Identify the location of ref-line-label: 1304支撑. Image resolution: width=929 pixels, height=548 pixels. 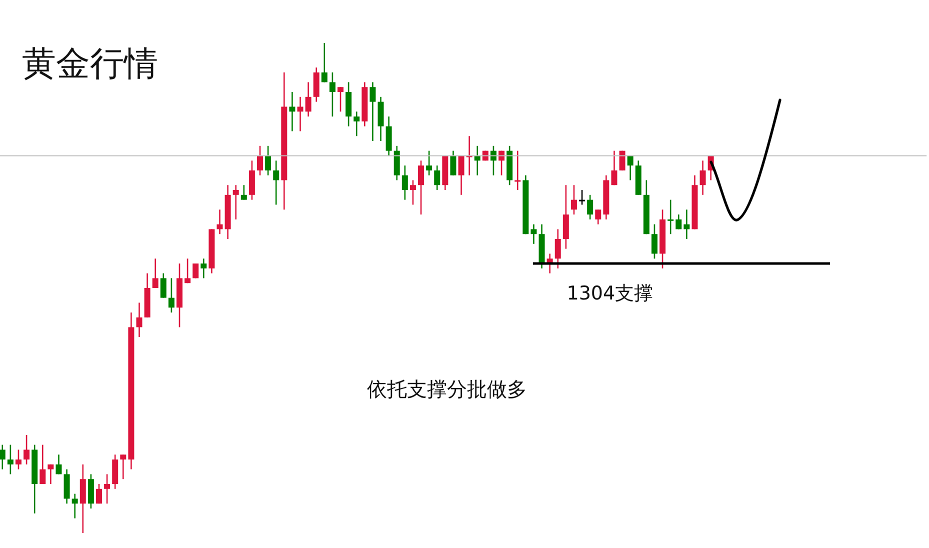
(610, 293).